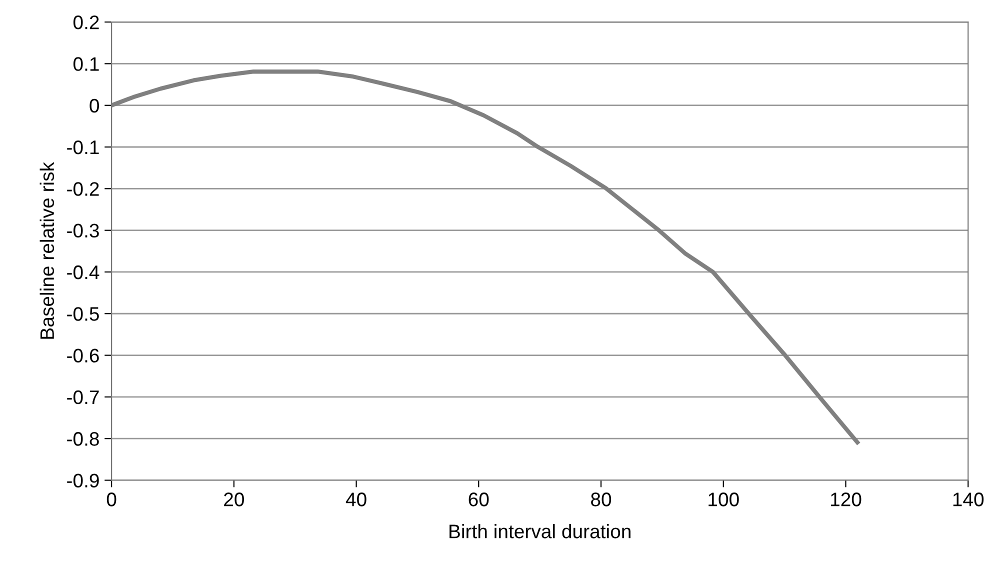 The height and width of the screenshot is (580, 996). What do you see at coordinates (83, 314) in the screenshot?
I see `y-tick-label: -0.5` at bounding box center [83, 314].